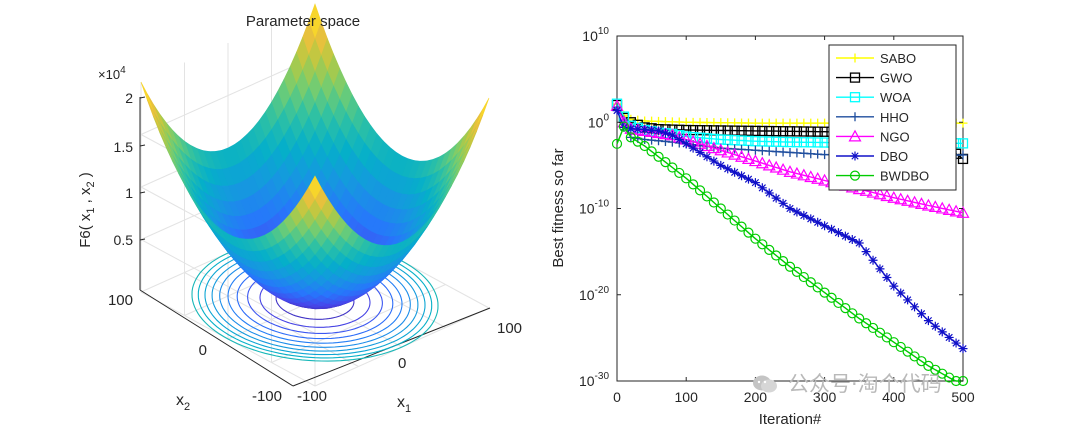 The width and height of the screenshot is (1080, 431). What do you see at coordinates (590, 36) in the screenshot?
I see `y-tick-base: 10` at bounding box center [590, 36].